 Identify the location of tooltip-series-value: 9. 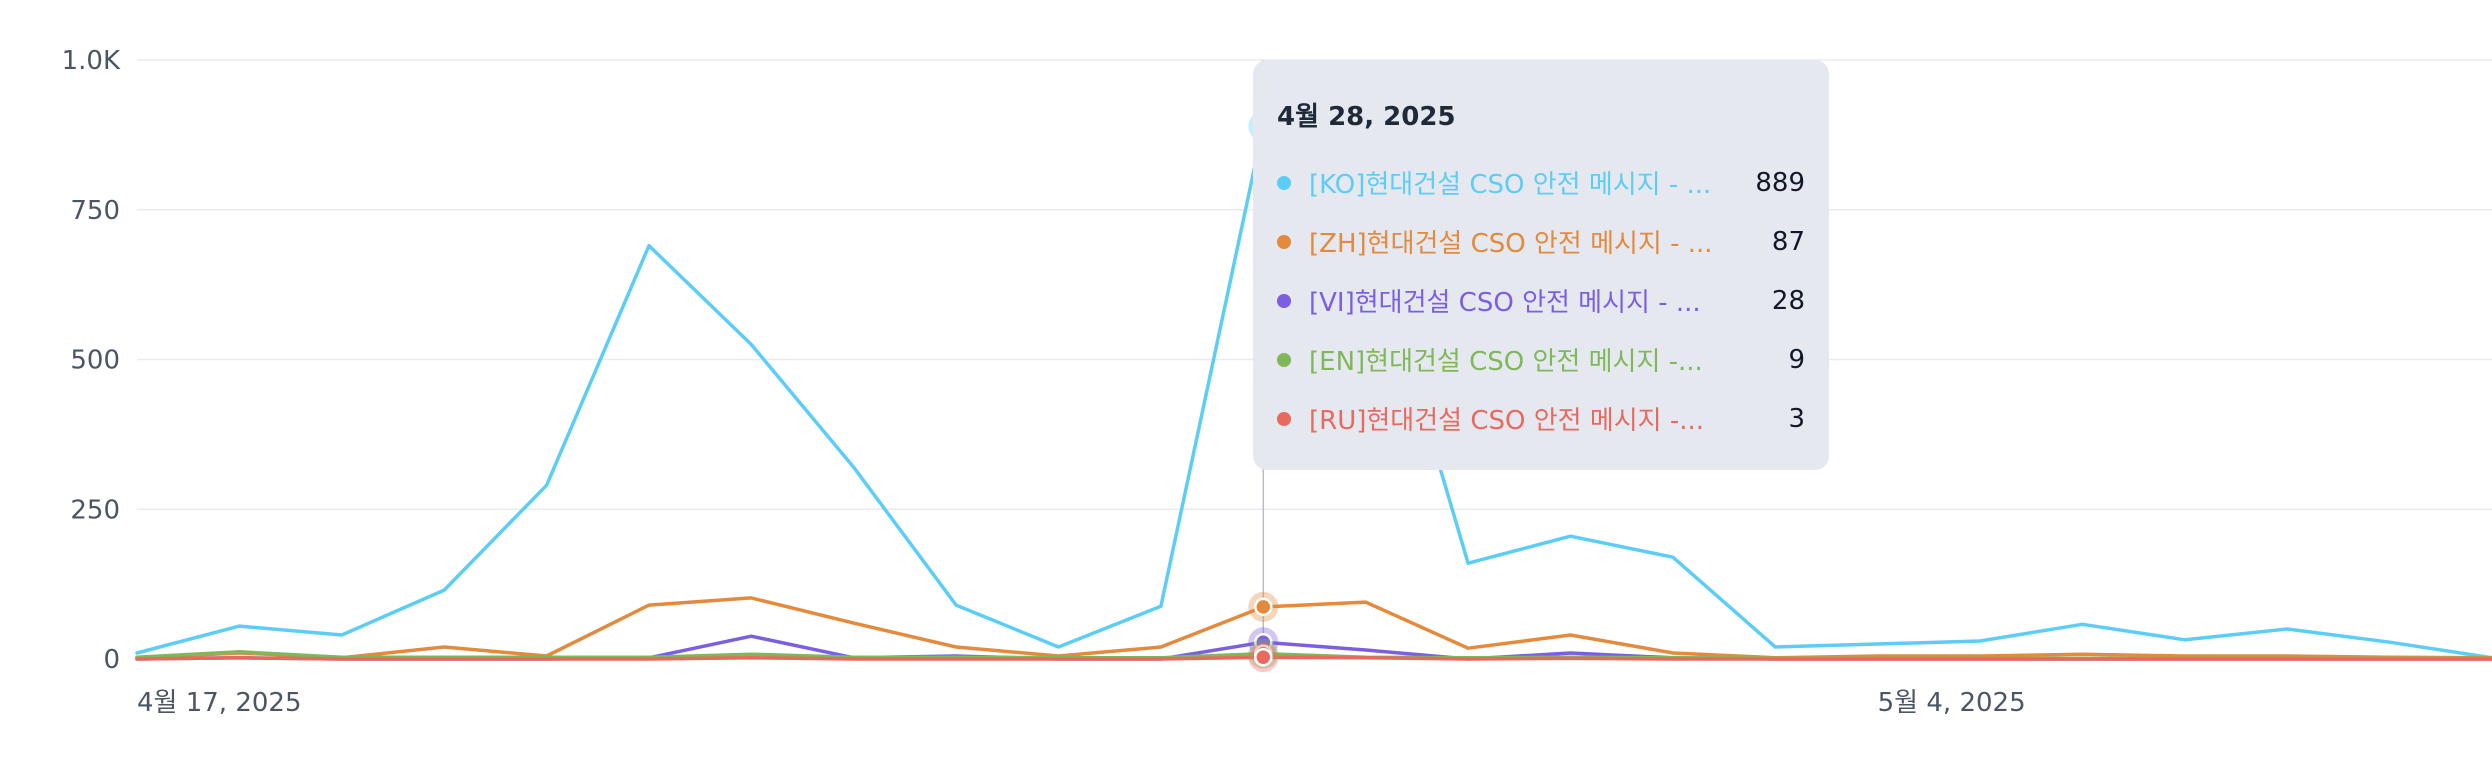
(1796, 359).